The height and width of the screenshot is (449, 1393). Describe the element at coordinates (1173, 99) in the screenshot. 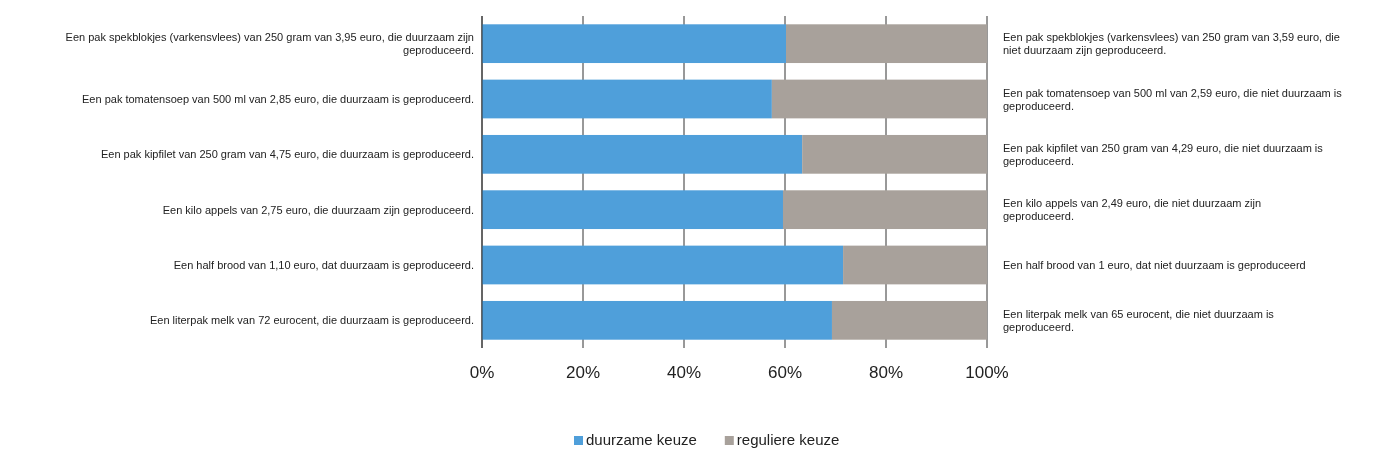

I see `text: Een pak tomatensoep van 500 ml van 2,59 euro, die niet duurzaam is geproduceerd.` at that location.